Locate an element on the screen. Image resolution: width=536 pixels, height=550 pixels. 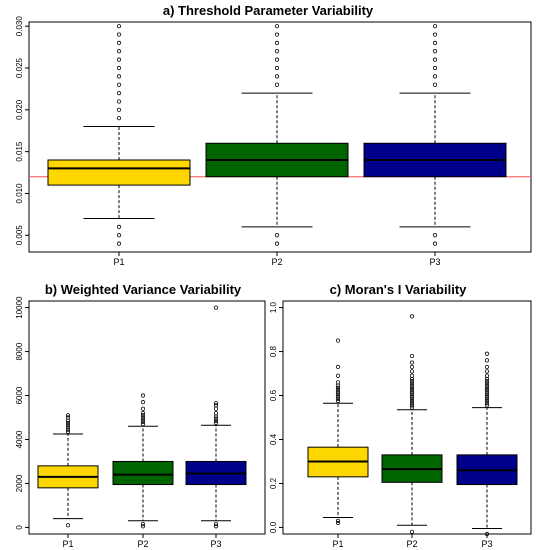
y-tick-label-b-1: 2000 is located at coordinates (19, 483).